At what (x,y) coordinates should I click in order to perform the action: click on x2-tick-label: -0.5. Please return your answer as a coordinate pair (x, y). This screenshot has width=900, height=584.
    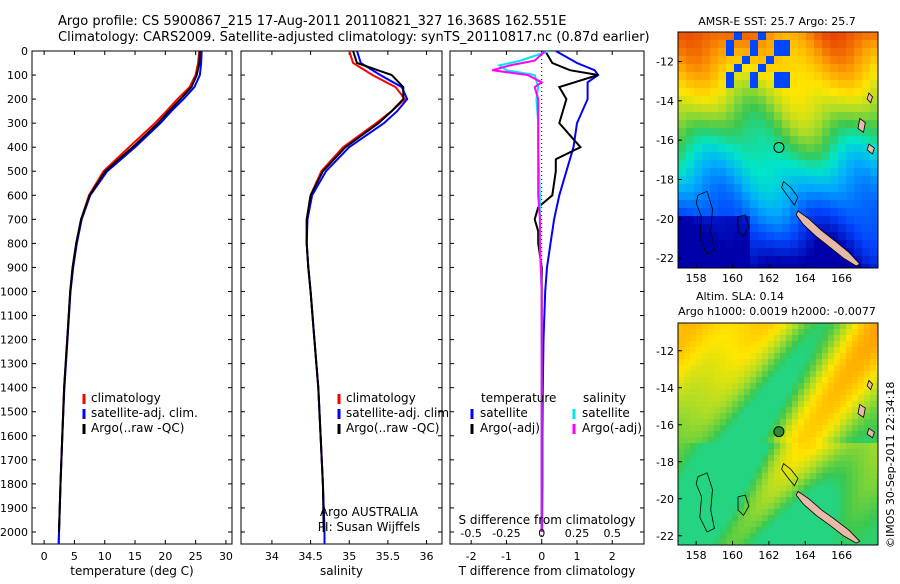
    Looking at the image, I should click on (470, 533).